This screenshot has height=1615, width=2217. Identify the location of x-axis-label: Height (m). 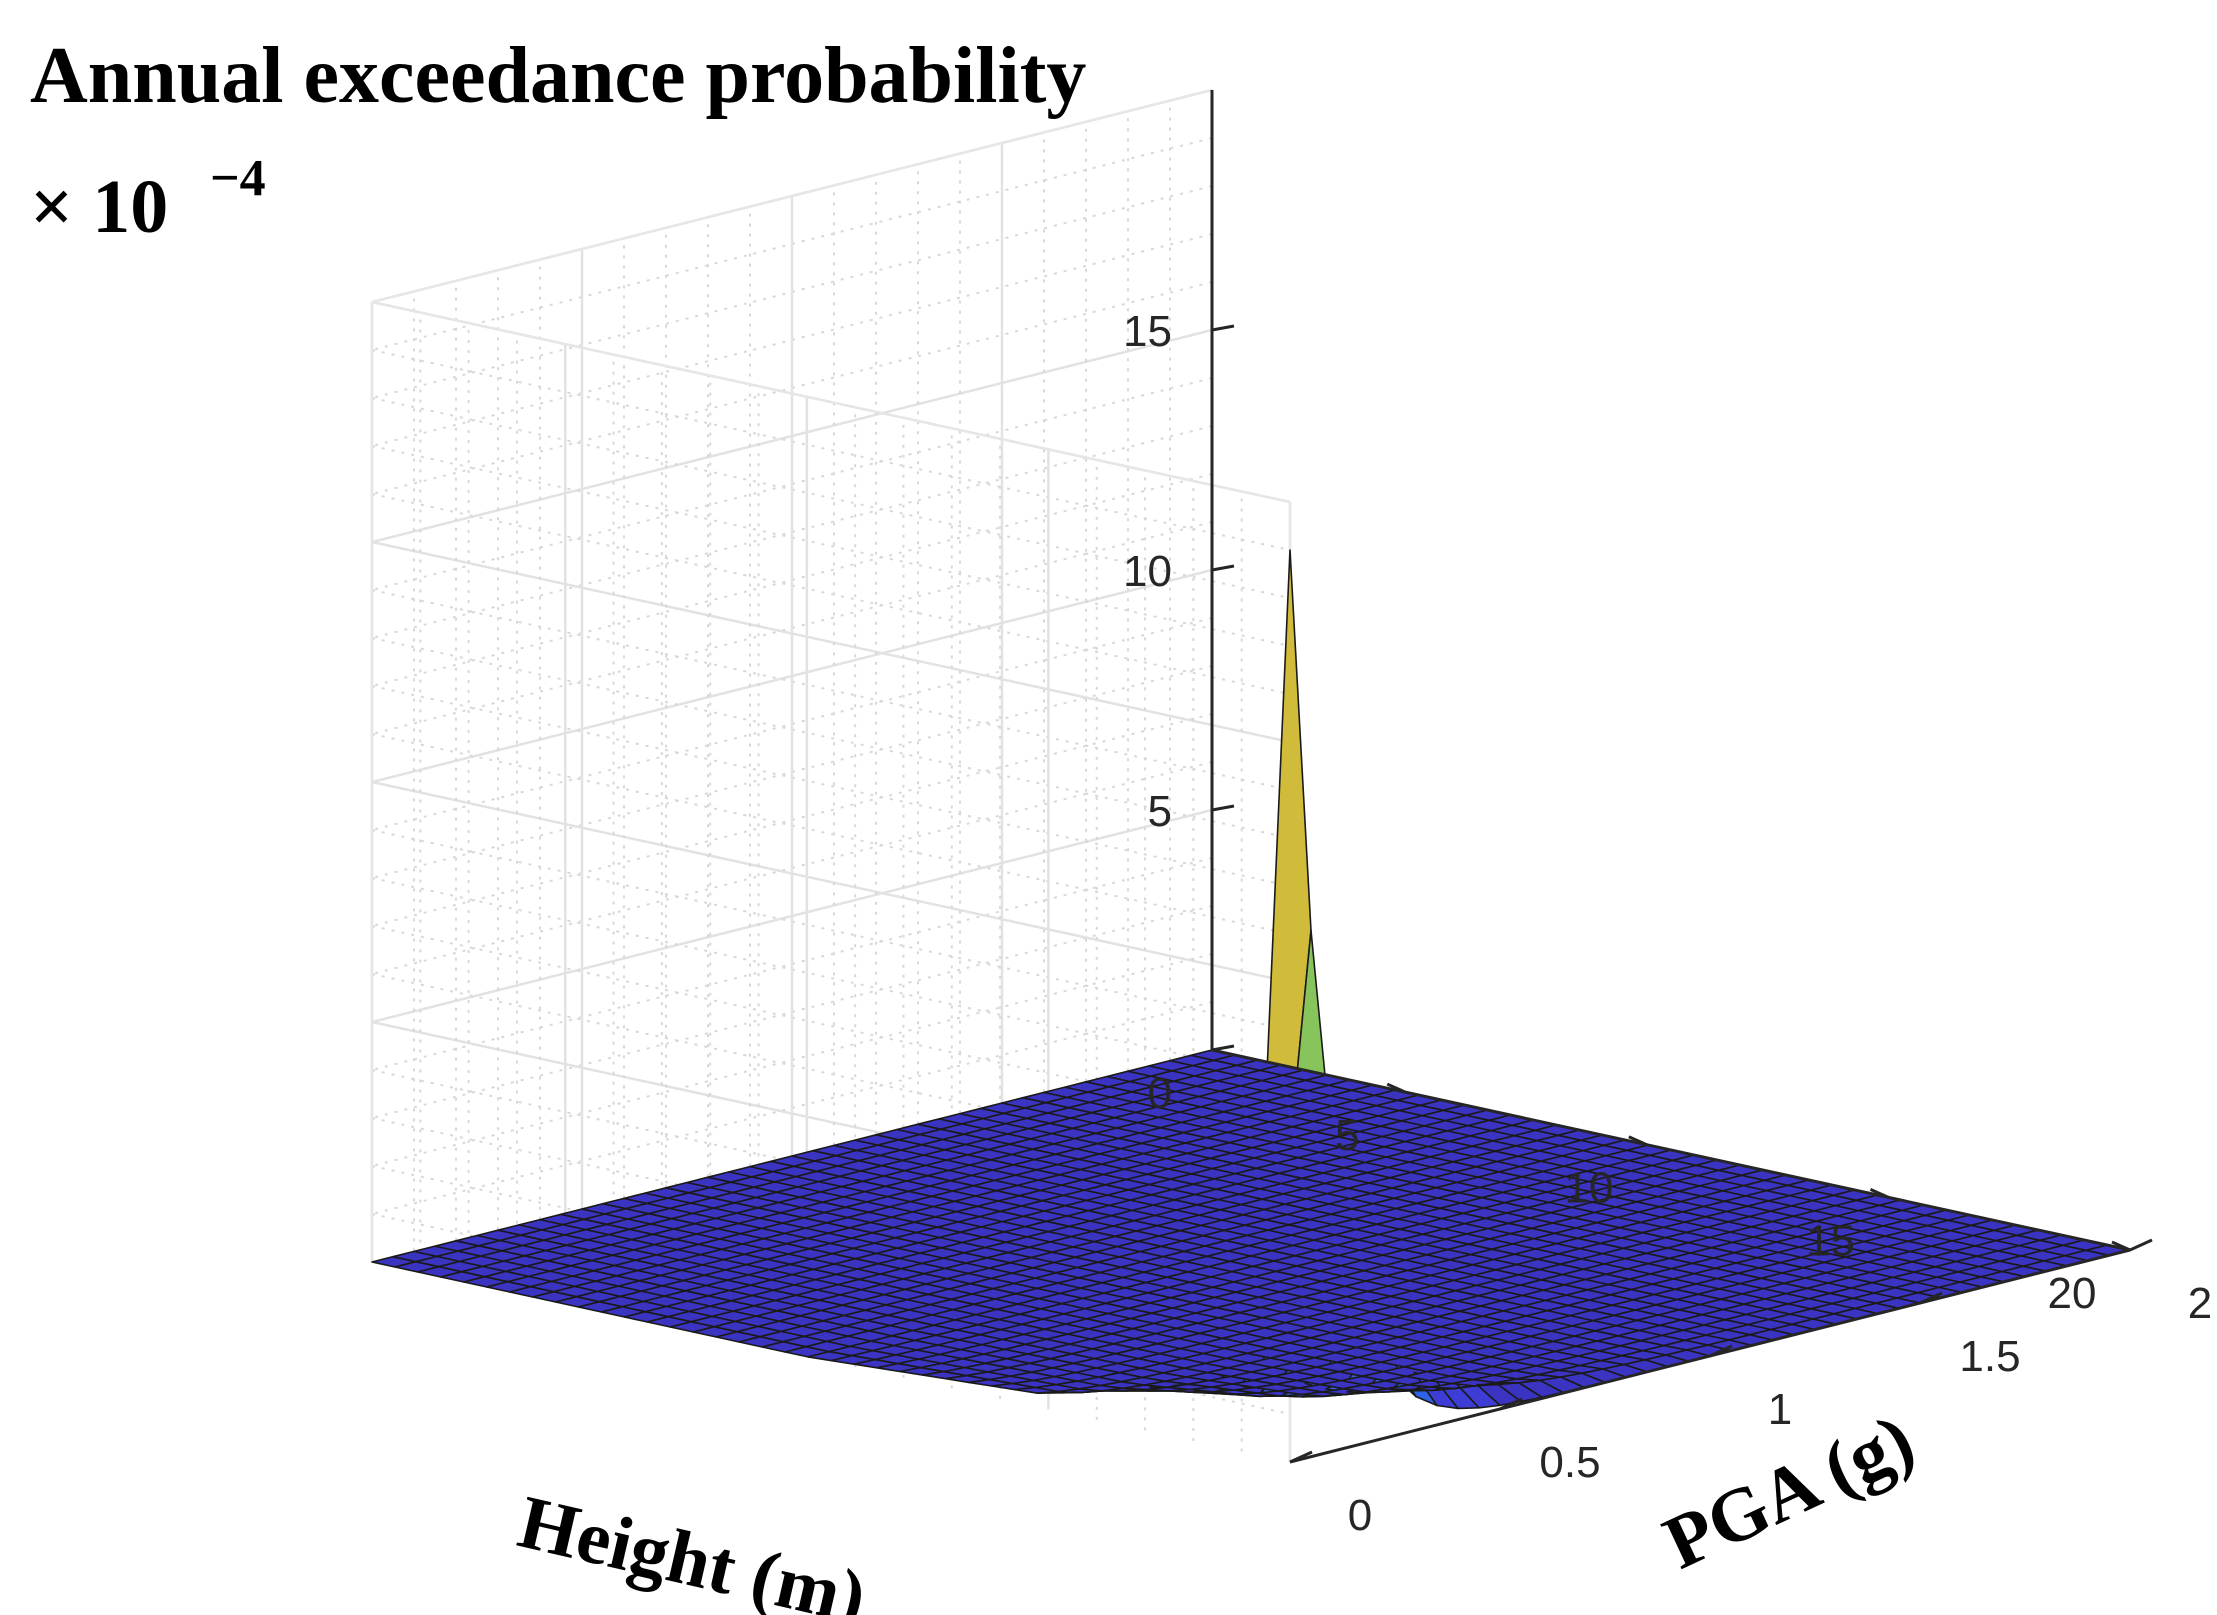
(692, 1547).